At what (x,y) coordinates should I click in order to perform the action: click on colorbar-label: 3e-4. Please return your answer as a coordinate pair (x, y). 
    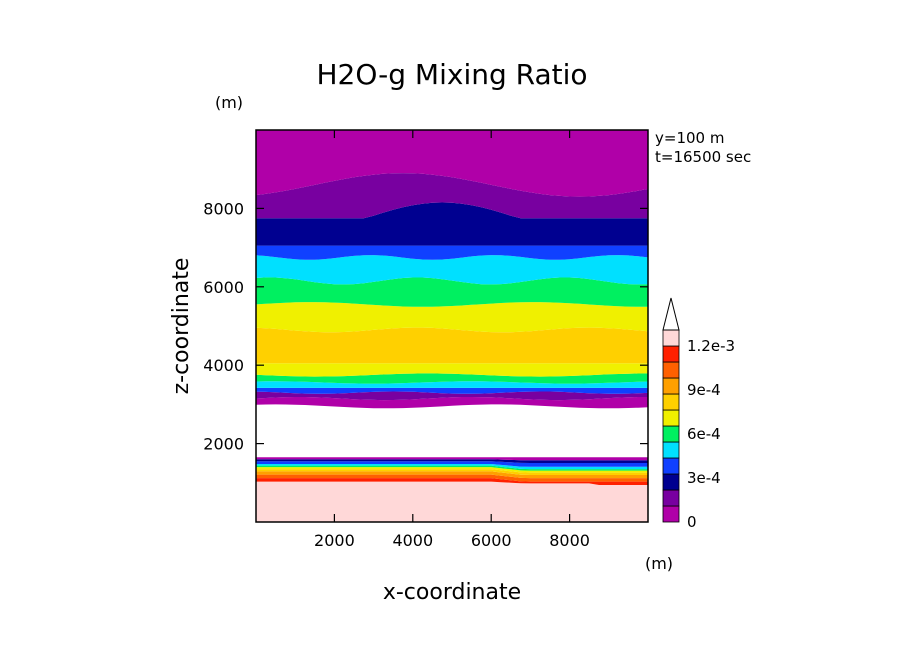
    Looking at the image, I should click on (704, 478).